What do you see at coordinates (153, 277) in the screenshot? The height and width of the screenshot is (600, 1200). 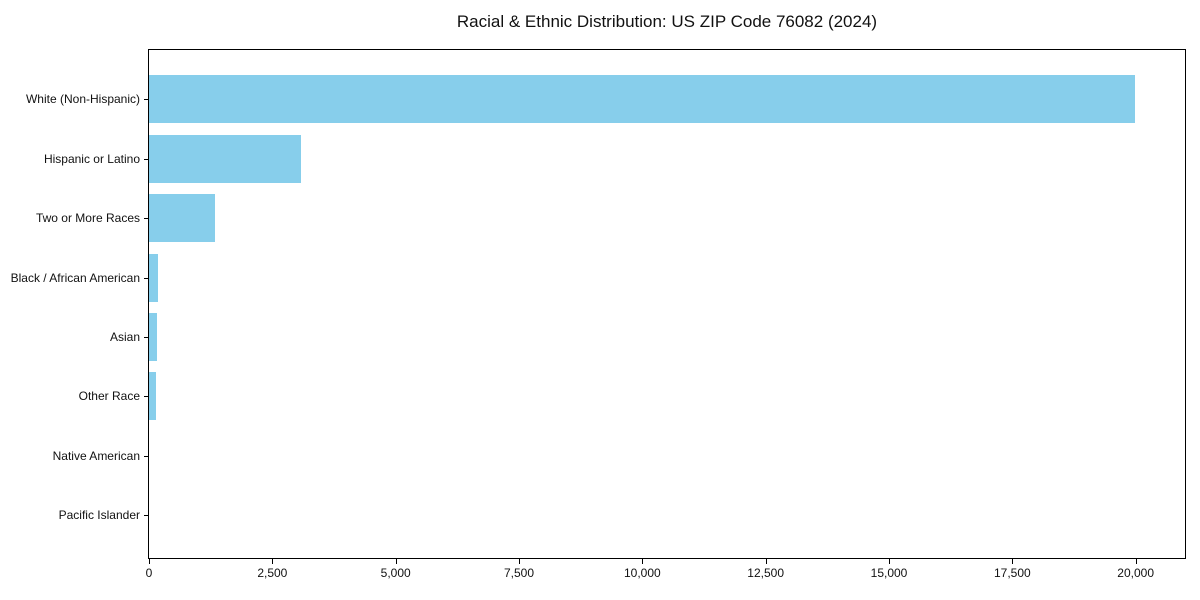 I see `bar-black-african-american` at bounding box center [153, 277].